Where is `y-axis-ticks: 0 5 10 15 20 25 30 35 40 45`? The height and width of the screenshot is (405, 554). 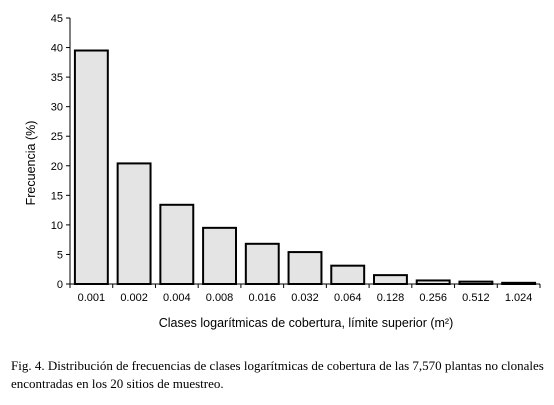 y-axis-ticks: 0 5 10 15 20 25 30 35 40 45 is located at coordinates (60, 152).